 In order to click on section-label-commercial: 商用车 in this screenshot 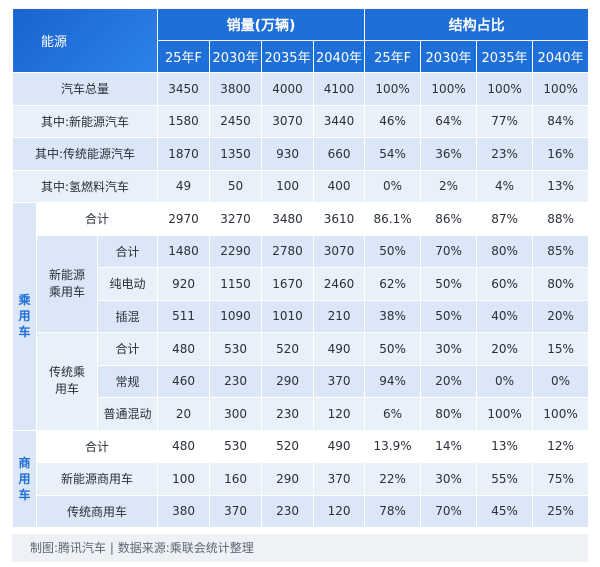, I will do `click(24, 478)`.